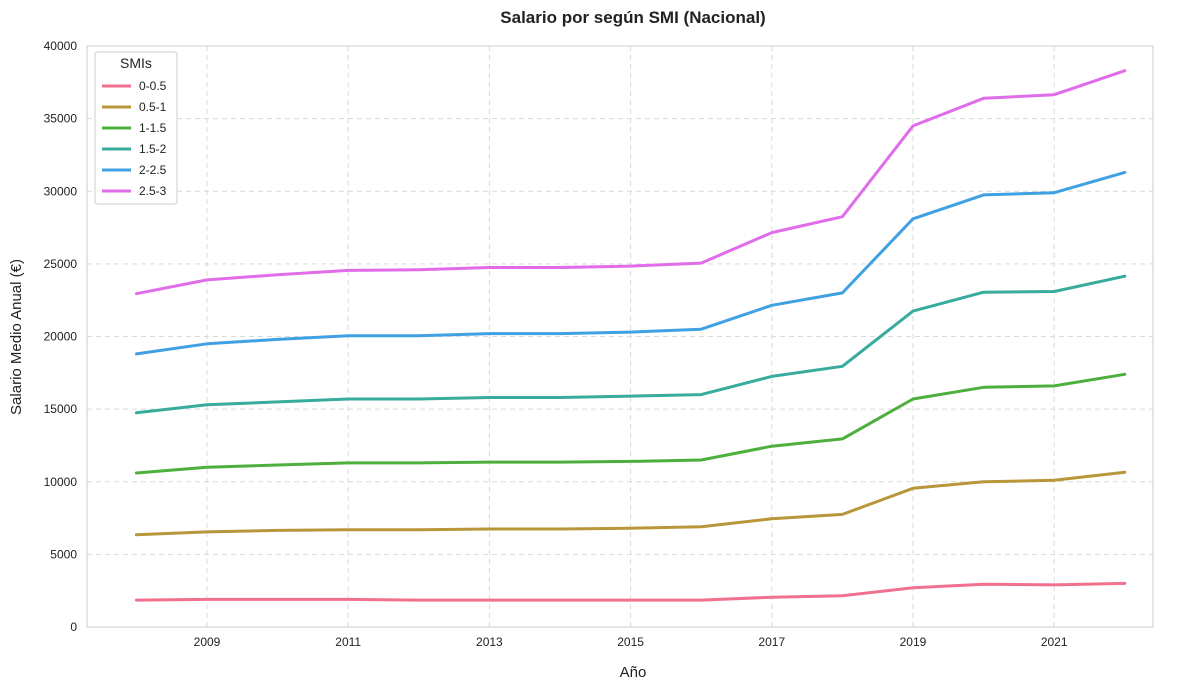 The height and width of the screenshot is (690, 1190). I want to click on x-tick-label: 2015, so click(630, 642).